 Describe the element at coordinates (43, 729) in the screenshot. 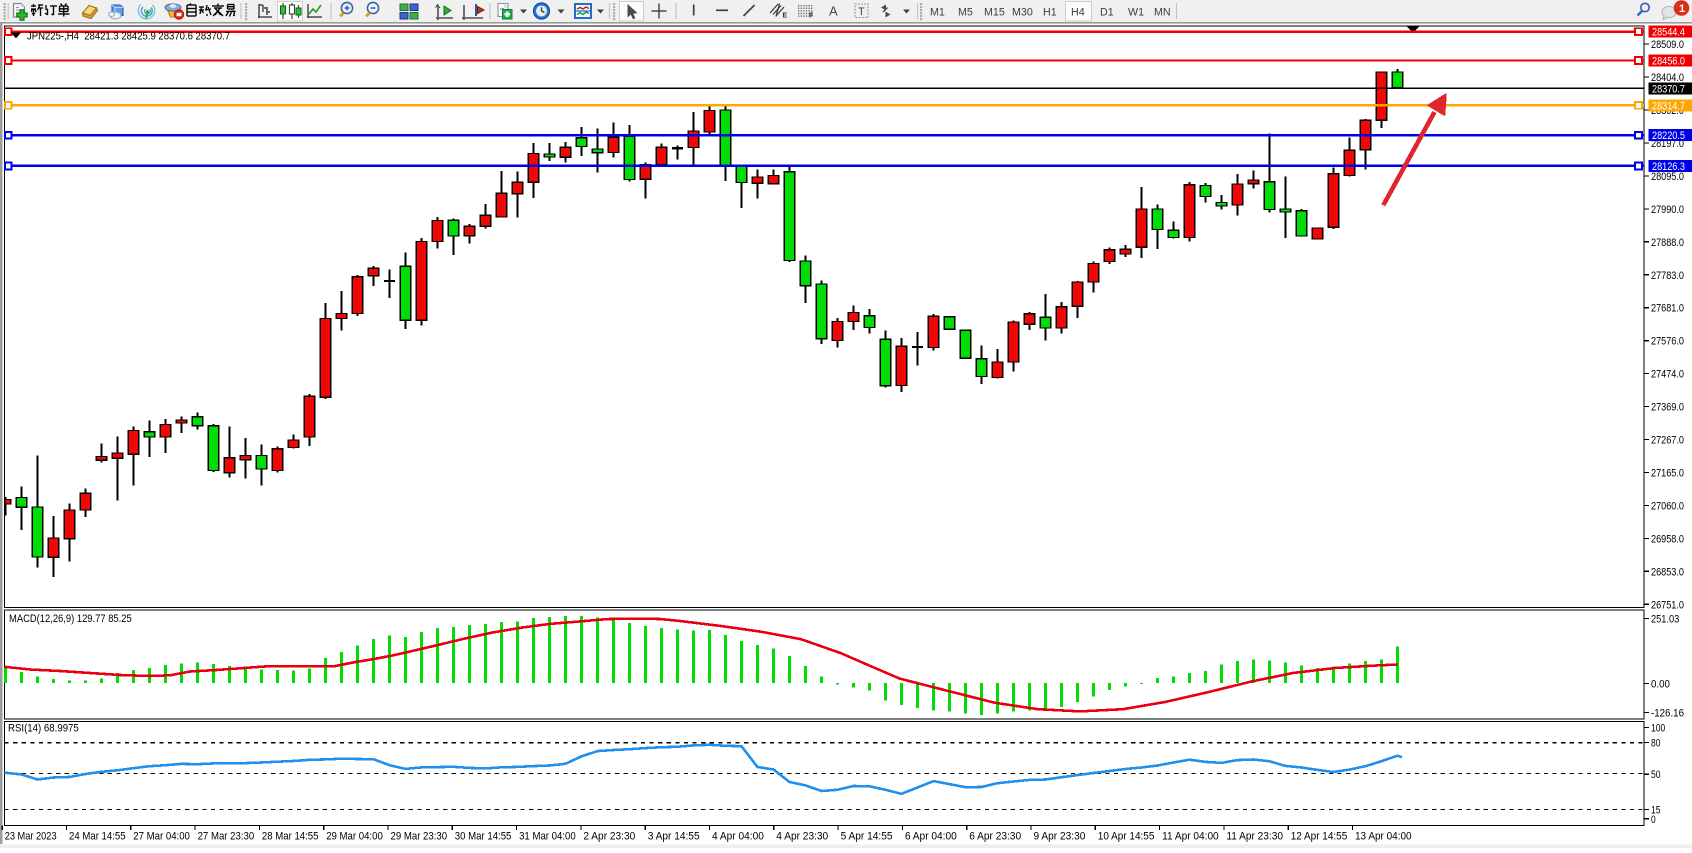

I see `svg-text: RSI(14) 68.9975` at that location.